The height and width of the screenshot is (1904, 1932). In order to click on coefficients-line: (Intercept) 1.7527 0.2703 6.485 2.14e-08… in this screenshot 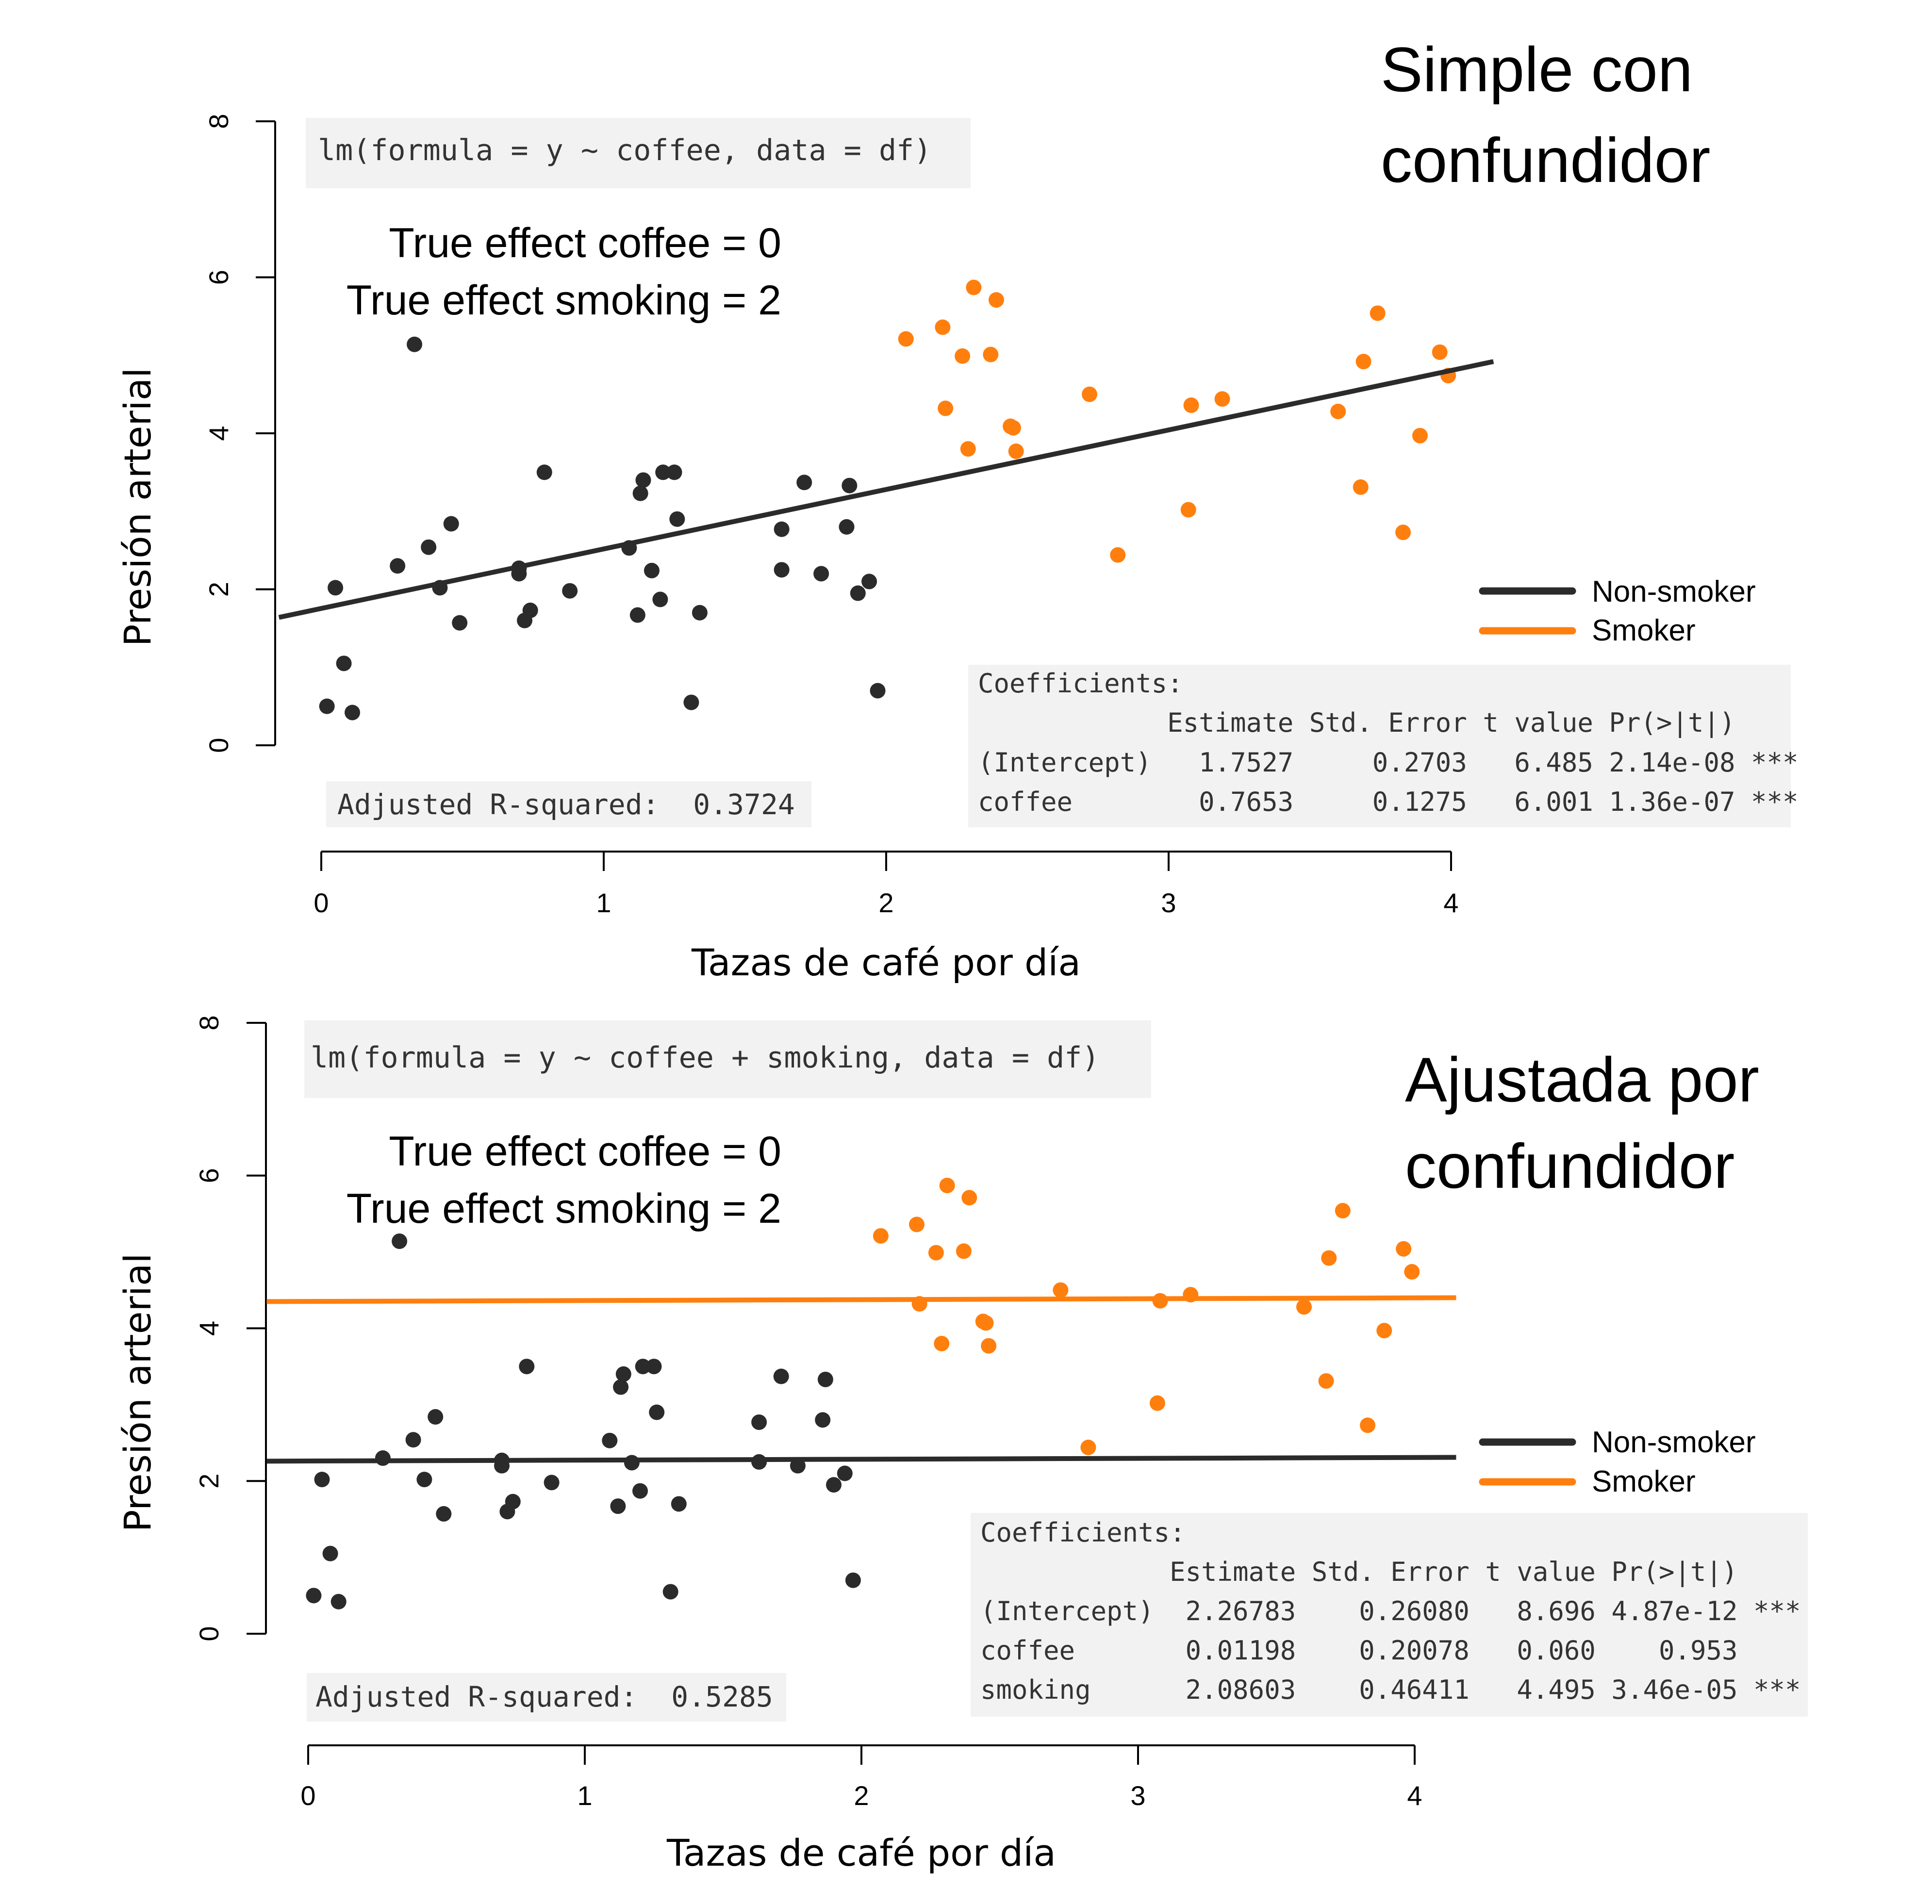, I will do `click(1388, 762)`.